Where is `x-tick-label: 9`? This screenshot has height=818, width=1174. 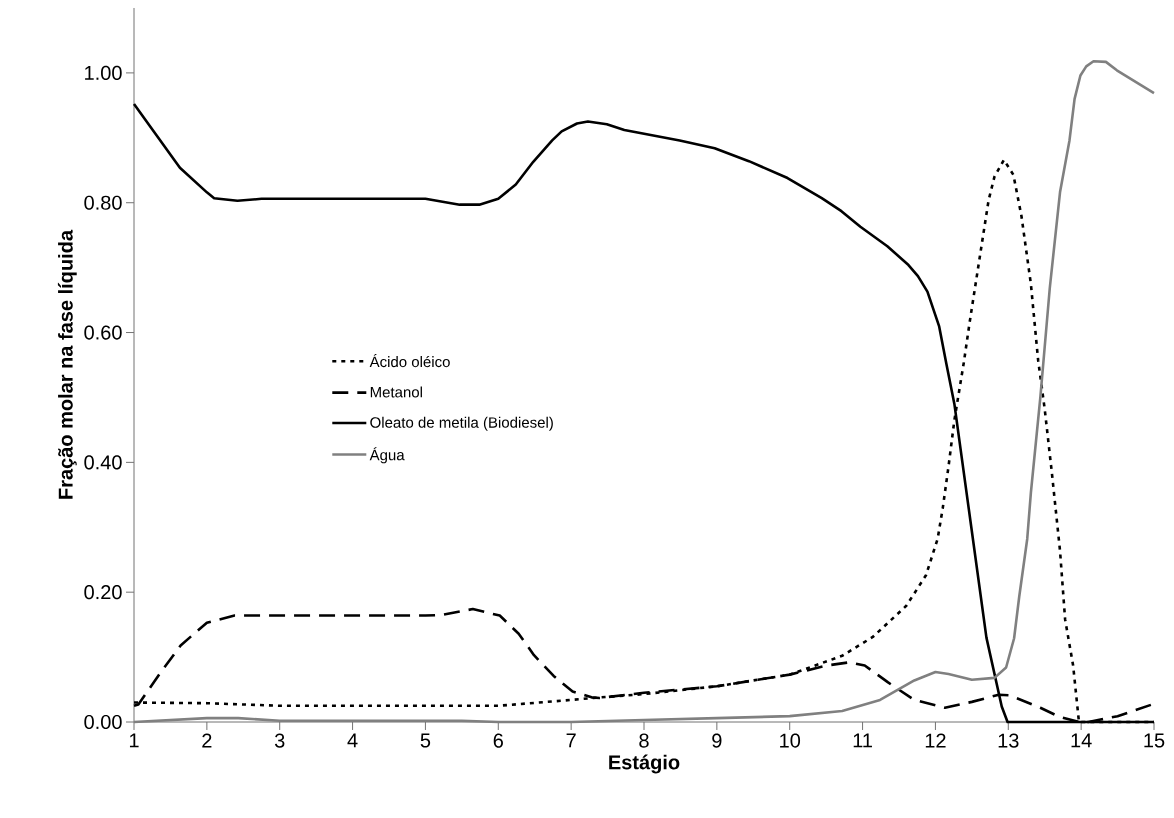 x-tick-label: 9 is located at coordinates (717, 740).